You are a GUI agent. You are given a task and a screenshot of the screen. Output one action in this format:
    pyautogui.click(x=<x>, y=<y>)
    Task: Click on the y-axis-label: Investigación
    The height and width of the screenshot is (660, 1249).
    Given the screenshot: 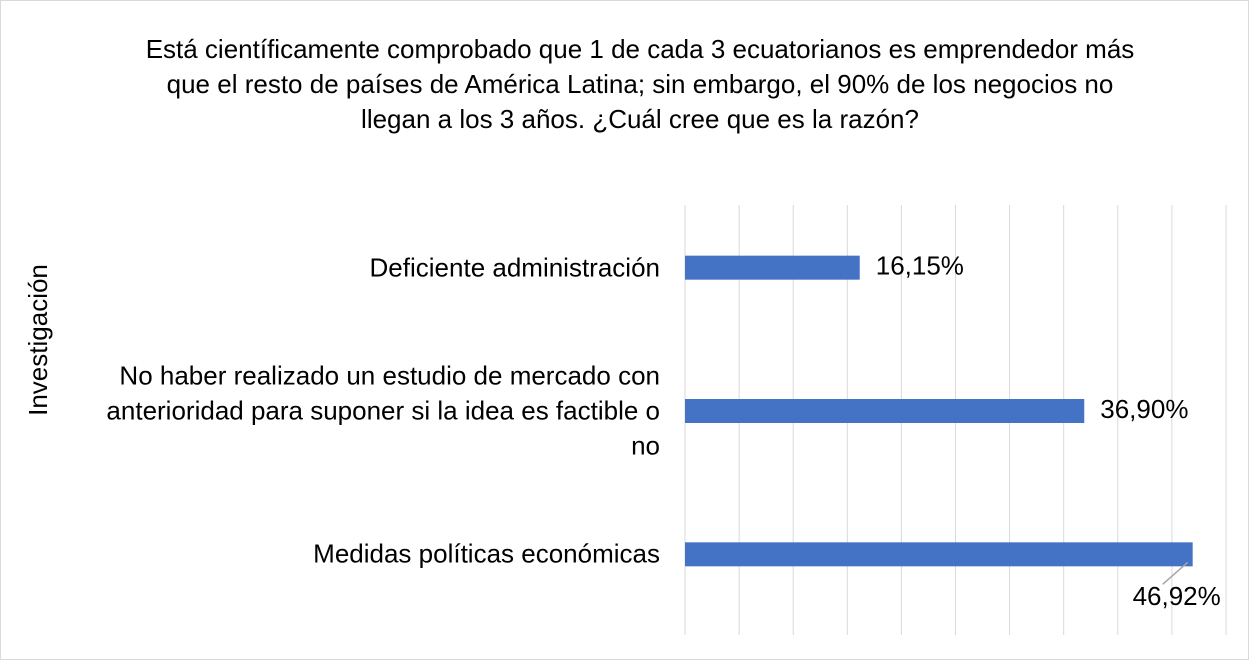 What is the action you would take?
    pyautogui.click(x=38, y=340)
    